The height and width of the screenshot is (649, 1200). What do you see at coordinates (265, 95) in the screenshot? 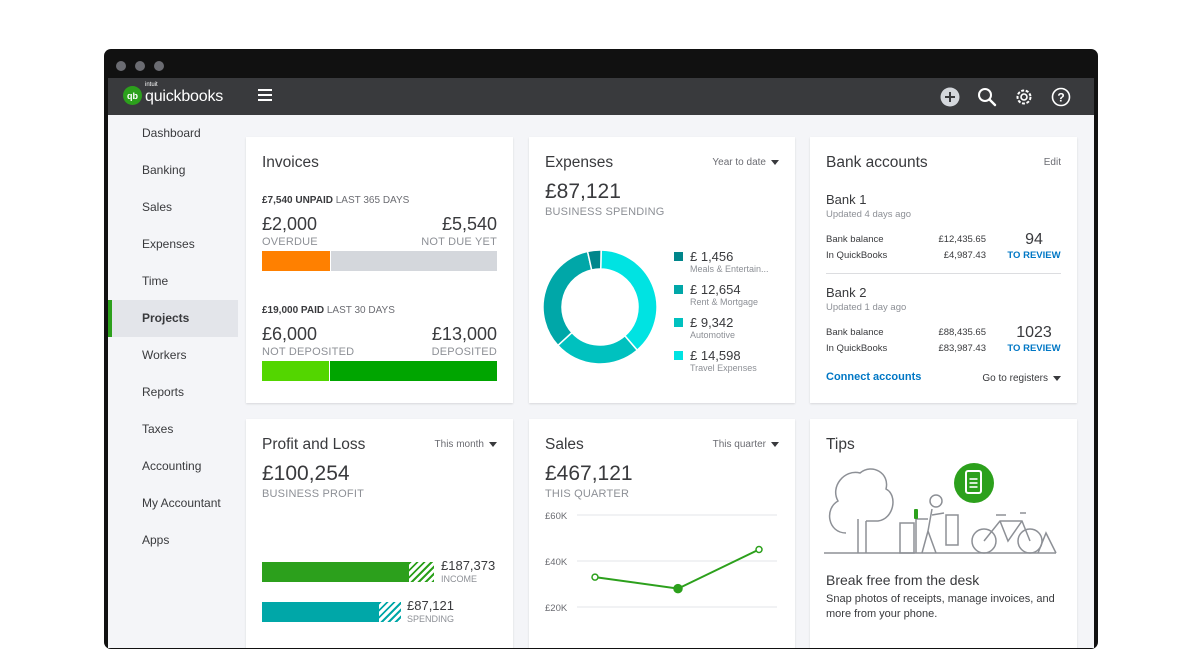
I see `menu-icon` at bounding box center [265, 95].